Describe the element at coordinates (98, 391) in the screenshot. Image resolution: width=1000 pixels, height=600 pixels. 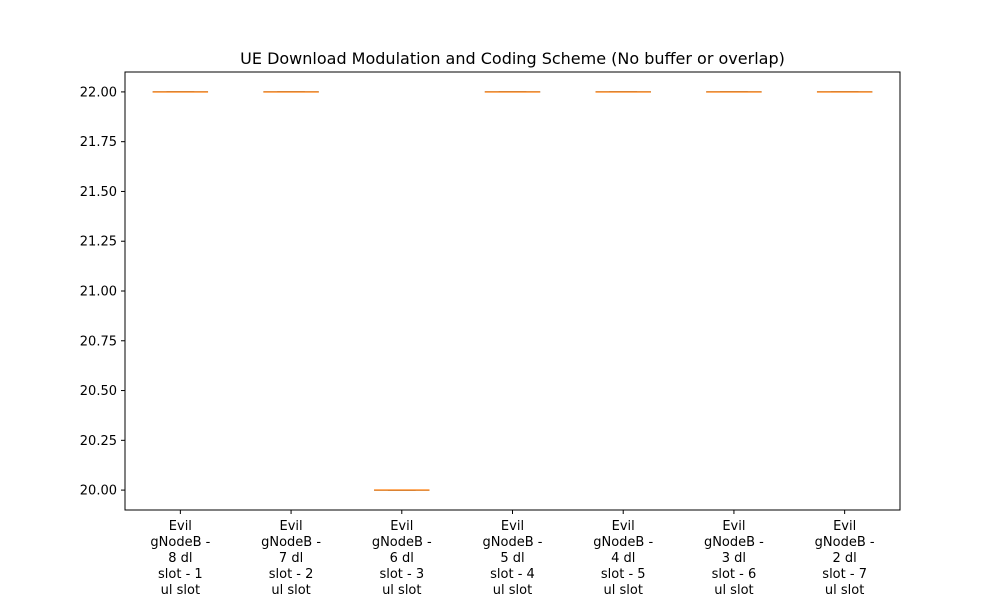
I see `y-tick-label: 20.50` at that location.